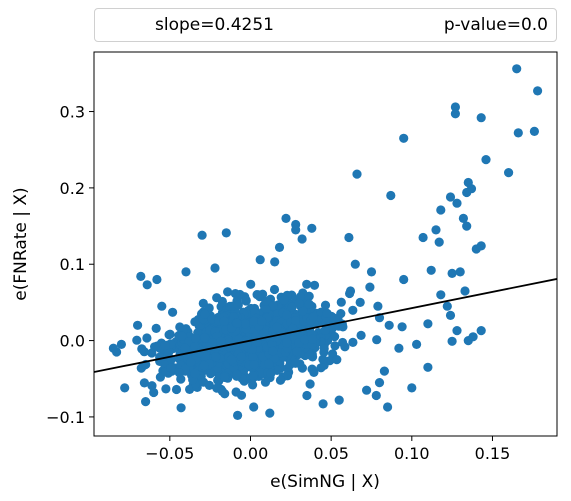  Describe the element at coordinates (214, 25) in the screenshot. I see `slope-label: slope=0.4251` at that location.